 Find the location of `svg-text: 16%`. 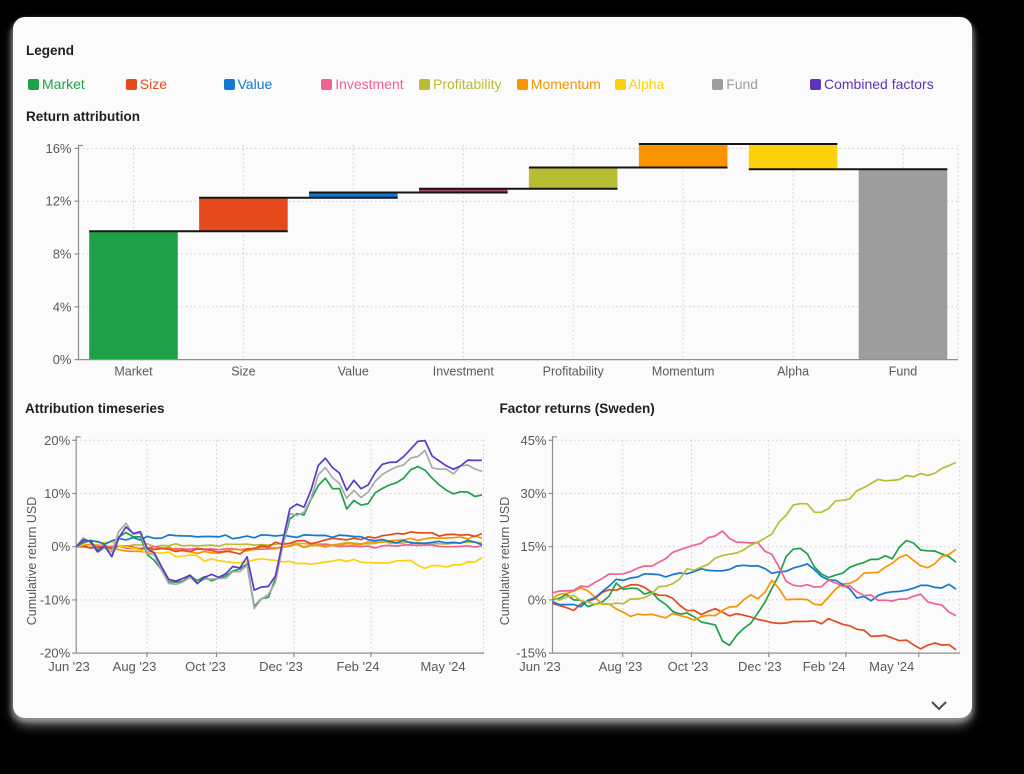

svg-text: 16% is located at coordinates (58, 148).